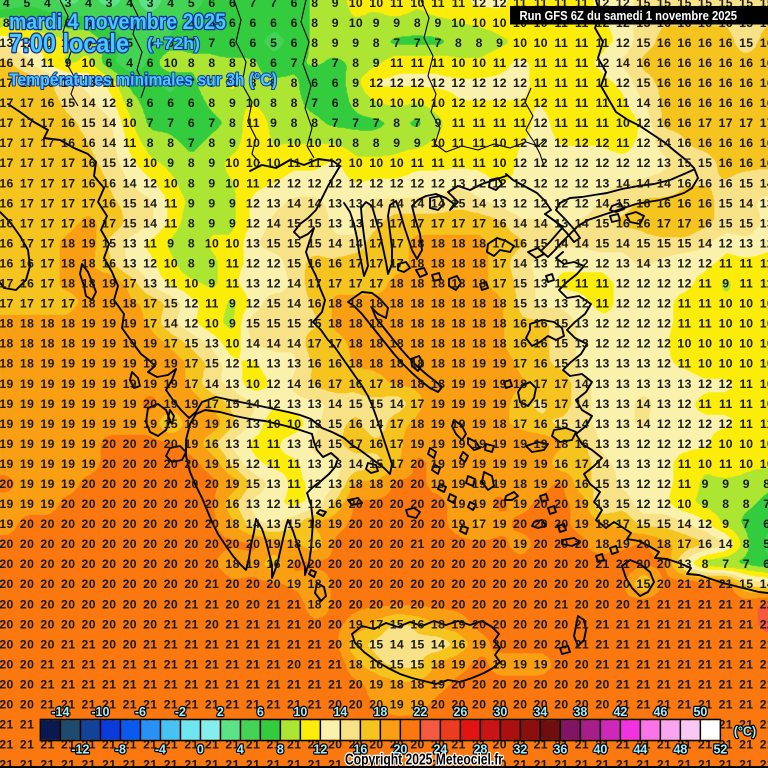 Image resolution: width=768 pixels, height=768 pixels. Describe the element at coordinates (160, 750) in the screenshot. I see `svg-text: -4` at that location.